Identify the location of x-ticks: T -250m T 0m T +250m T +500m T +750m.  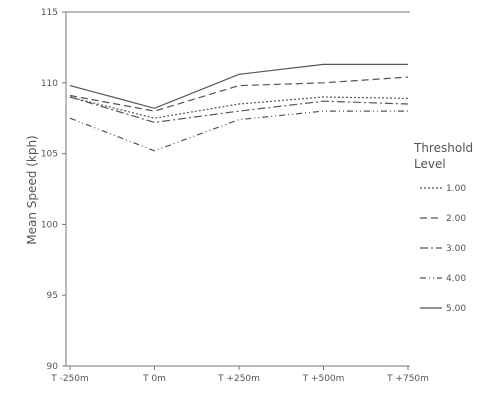
(239, 375).